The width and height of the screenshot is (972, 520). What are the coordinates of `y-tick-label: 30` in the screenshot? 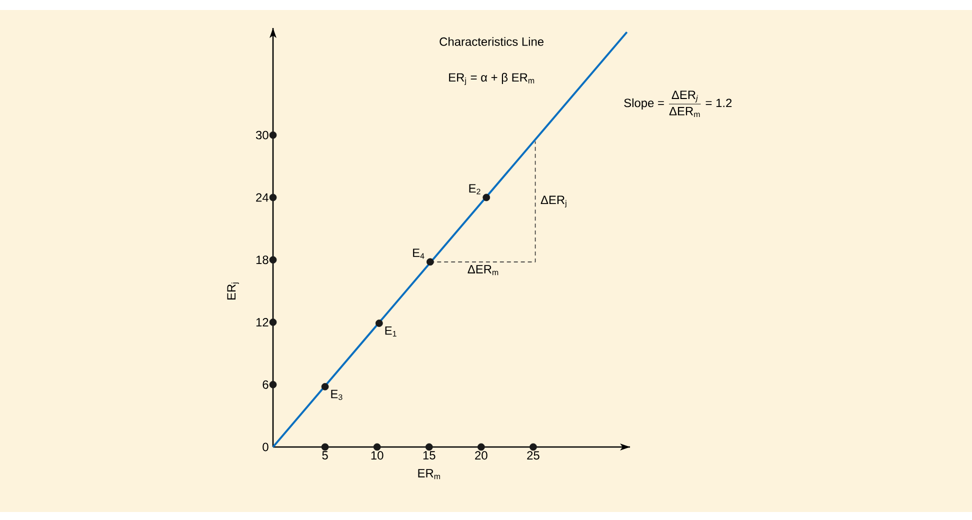 It's located at (262, 135).